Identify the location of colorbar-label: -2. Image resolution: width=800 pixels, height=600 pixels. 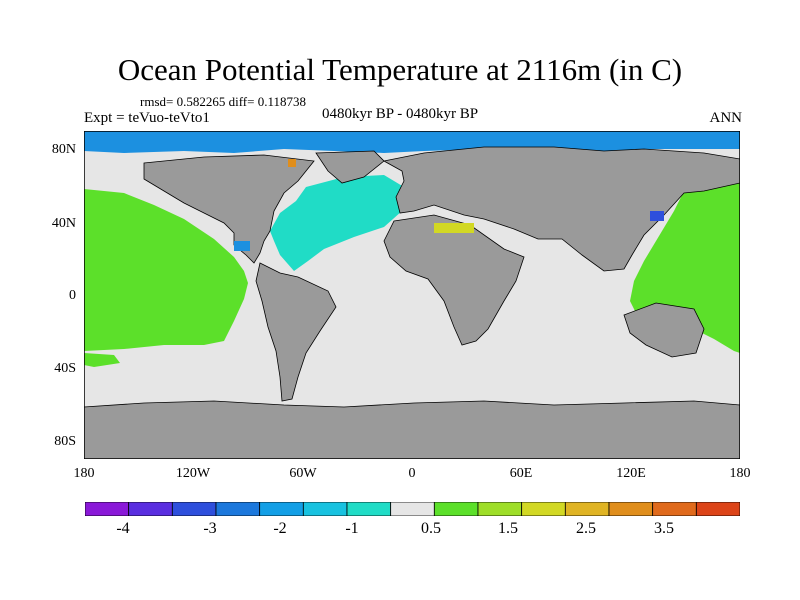
(280, 528).